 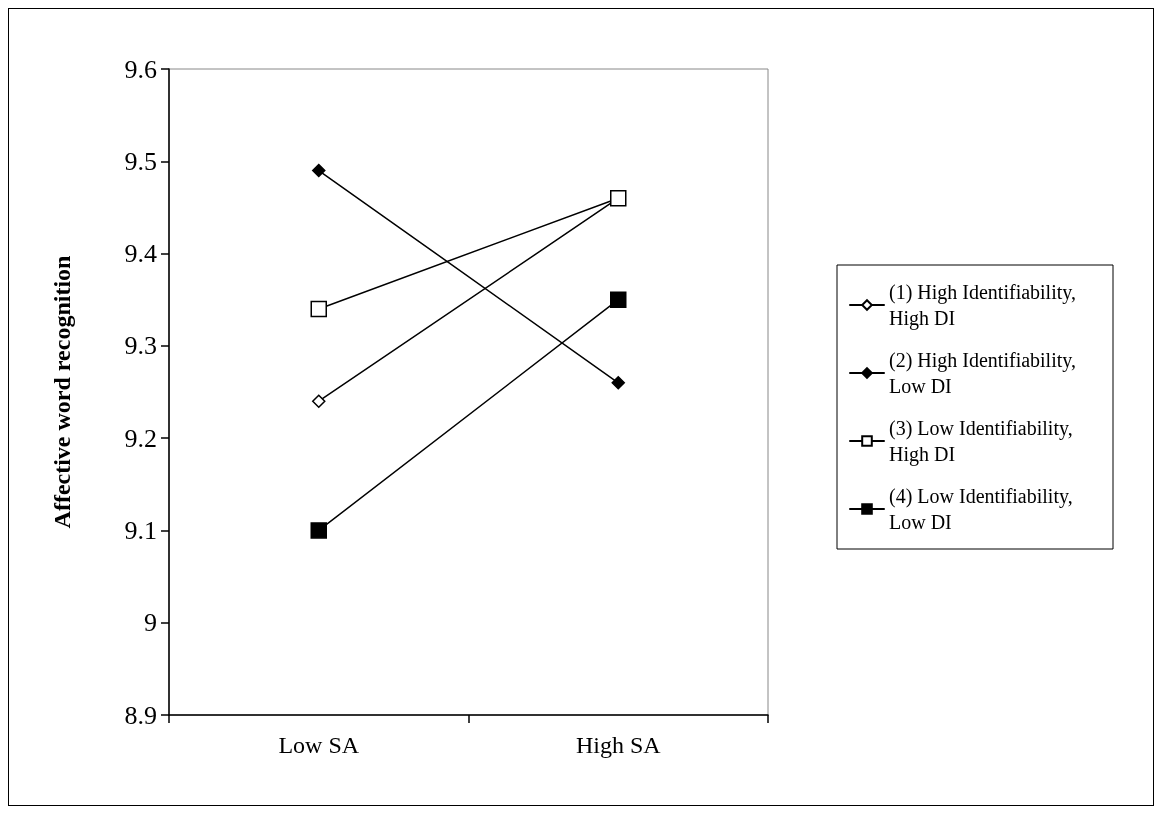 I want to click on legend-label: (2) High Identifiability, Low DI, so click(x=985, y=373).